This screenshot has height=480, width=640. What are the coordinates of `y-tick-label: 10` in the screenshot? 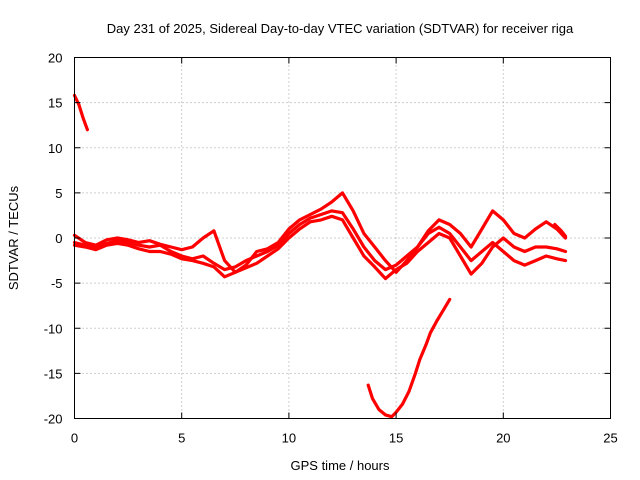 It's located at (55, 148).